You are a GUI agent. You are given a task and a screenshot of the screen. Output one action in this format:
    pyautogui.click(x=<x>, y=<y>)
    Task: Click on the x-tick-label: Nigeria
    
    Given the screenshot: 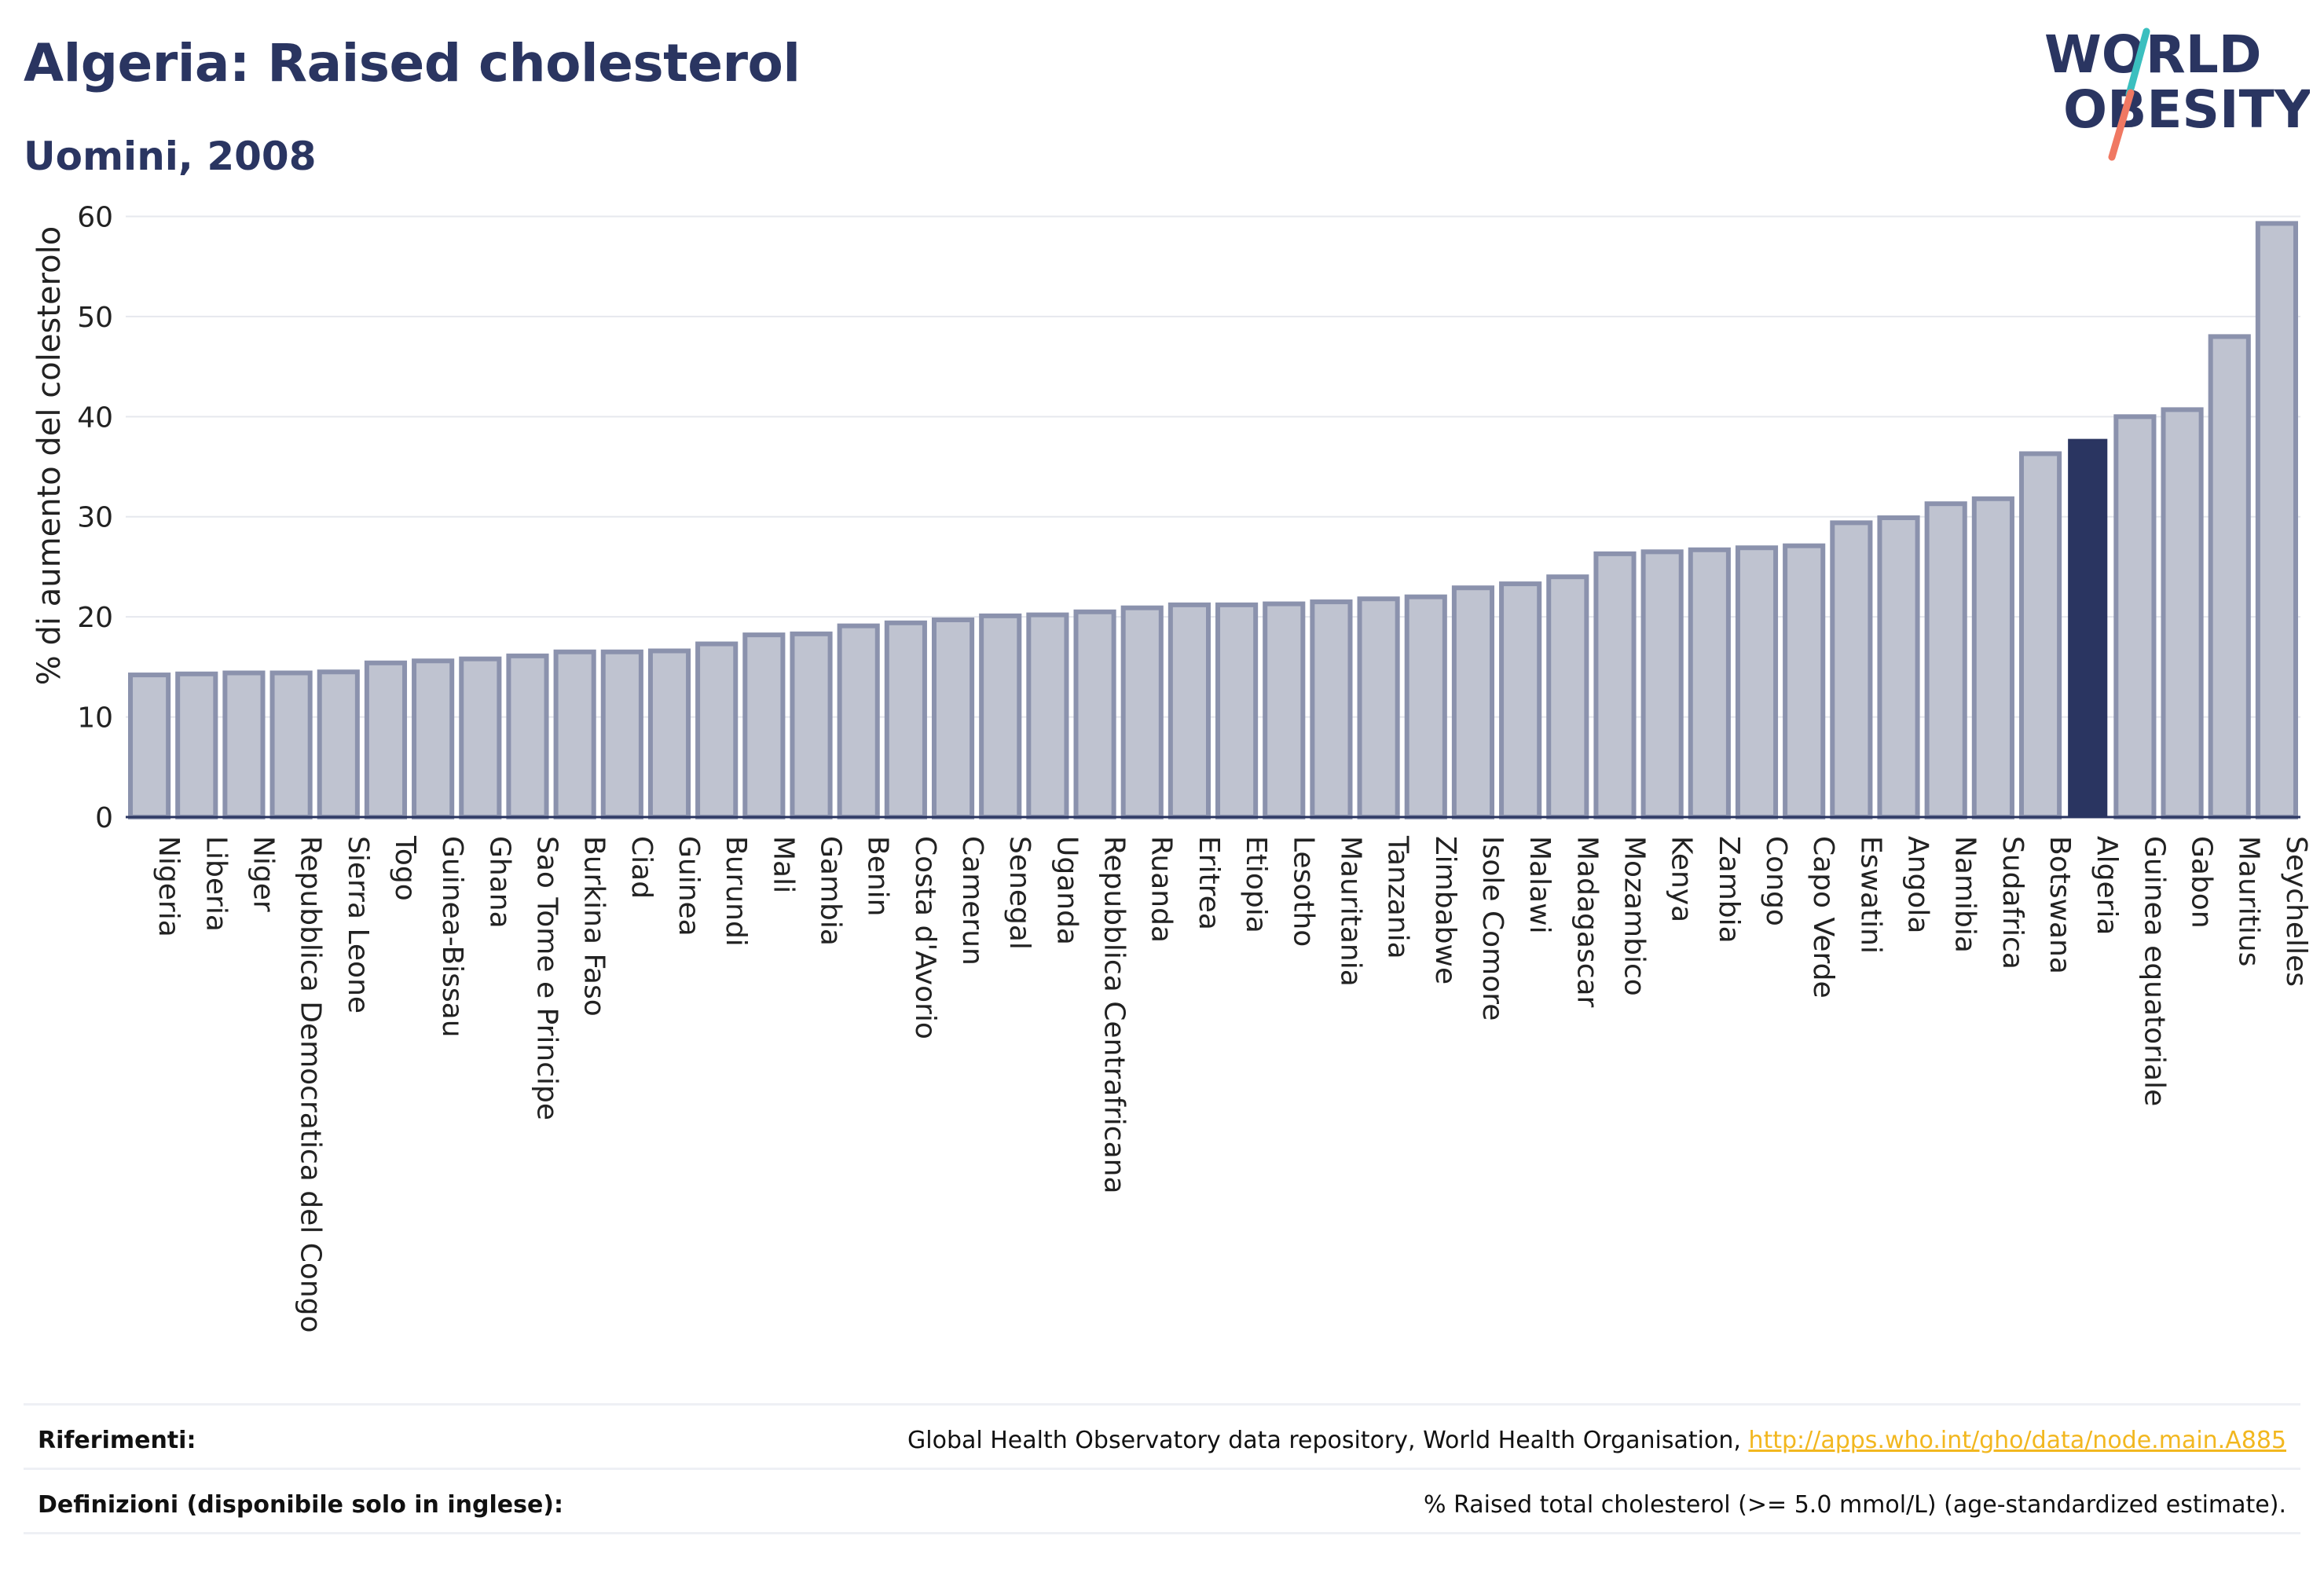 What is the action you would take?
    pyautogui.click(x=168, y=886)
    